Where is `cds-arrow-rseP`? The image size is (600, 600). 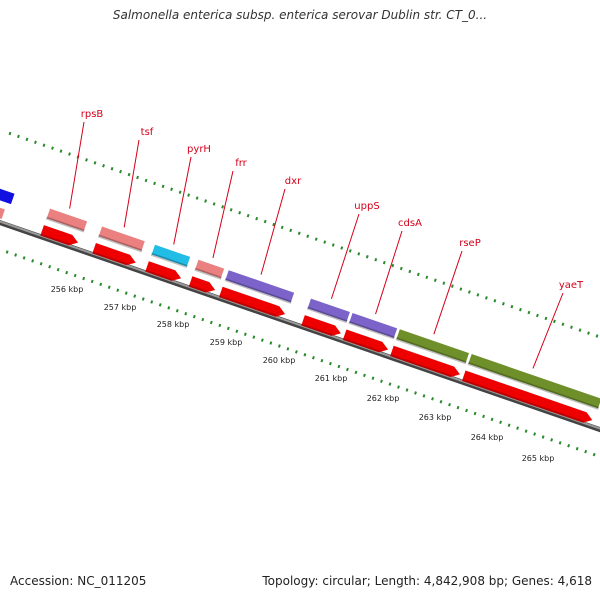 cds-arrow-rseP is located at coordinates (426, 362).